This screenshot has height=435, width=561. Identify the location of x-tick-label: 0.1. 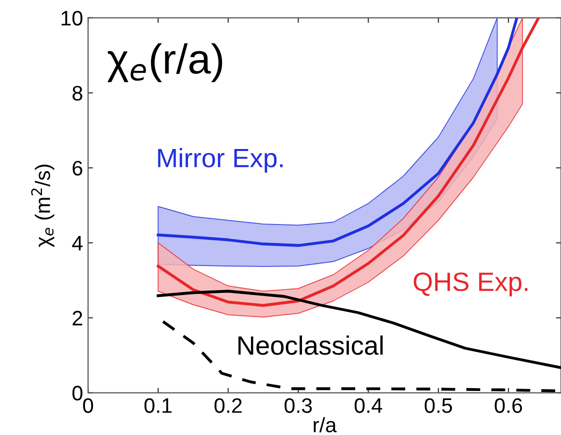
(158, 405).